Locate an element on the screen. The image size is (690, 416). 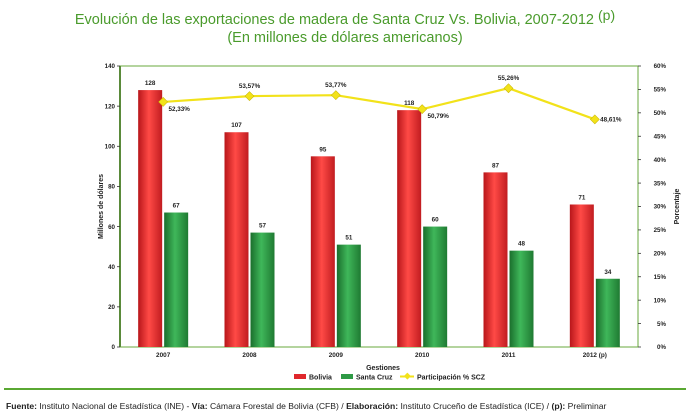
data-label-bolivia: 107 is located at coordinates (236, 125).